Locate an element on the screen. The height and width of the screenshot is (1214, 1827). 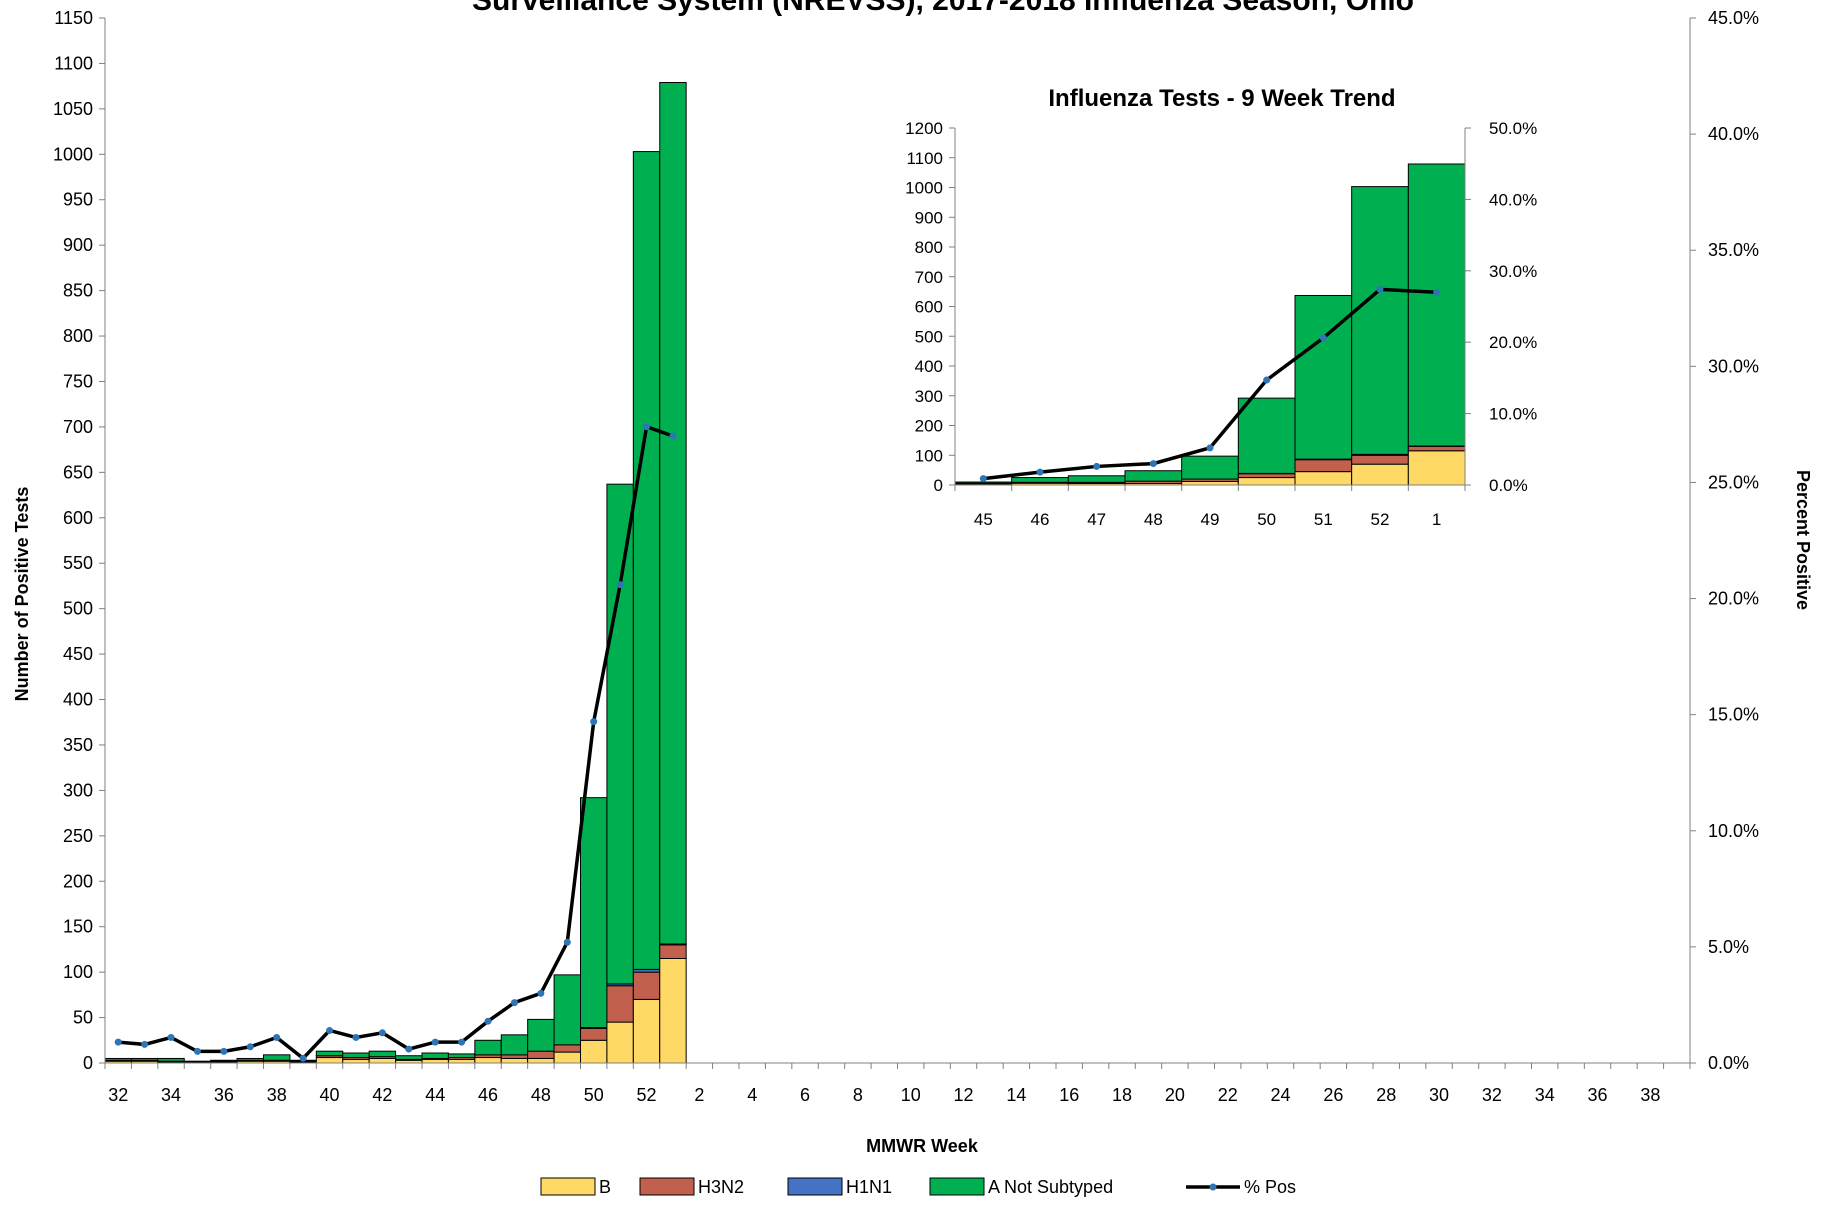
y-tick-label: 150 is located at coordinates (78, 927).